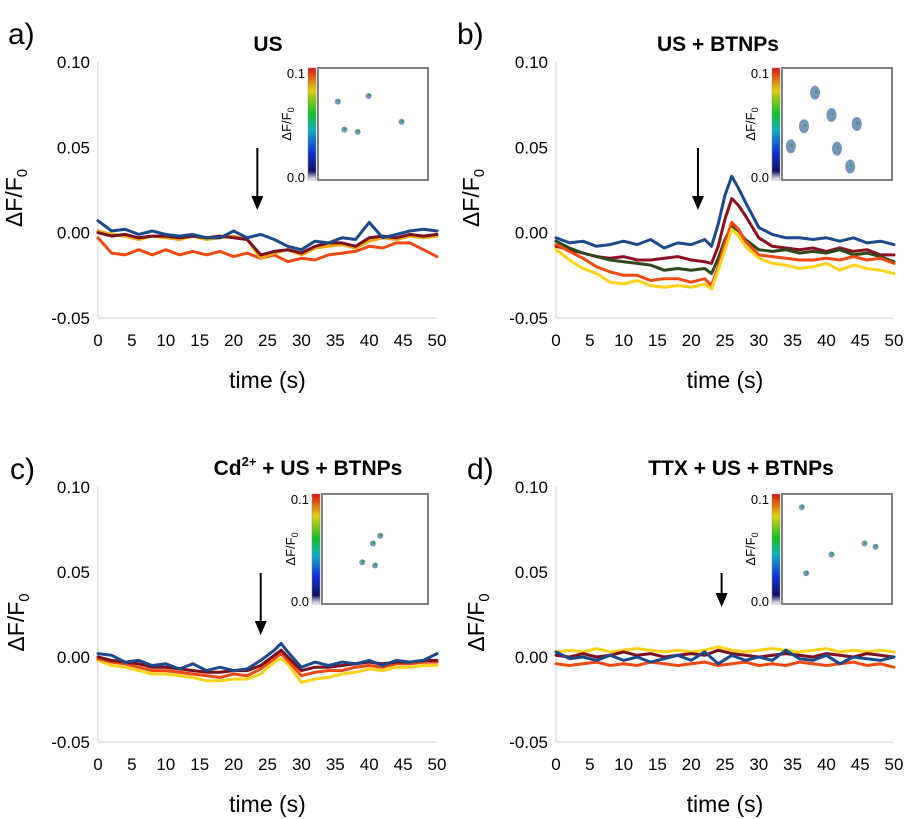 Image resolution: width=912 pixels, height=819 pixels. Describe the element at coordinates (755, 109) in the screenshot. I see `colorbar-axis-label-sub: 0` at that location.